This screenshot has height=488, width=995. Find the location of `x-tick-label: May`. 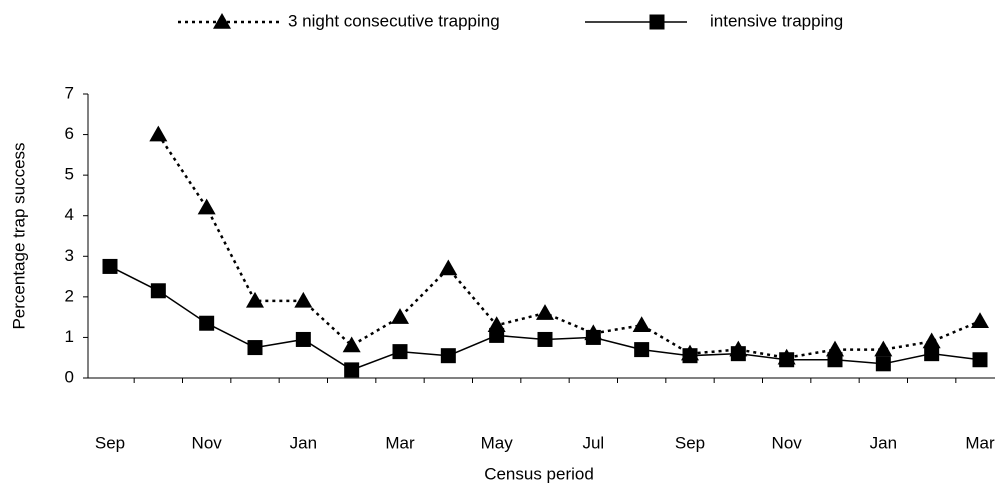

x-tick-label: May is located at coordinates (497, 442).